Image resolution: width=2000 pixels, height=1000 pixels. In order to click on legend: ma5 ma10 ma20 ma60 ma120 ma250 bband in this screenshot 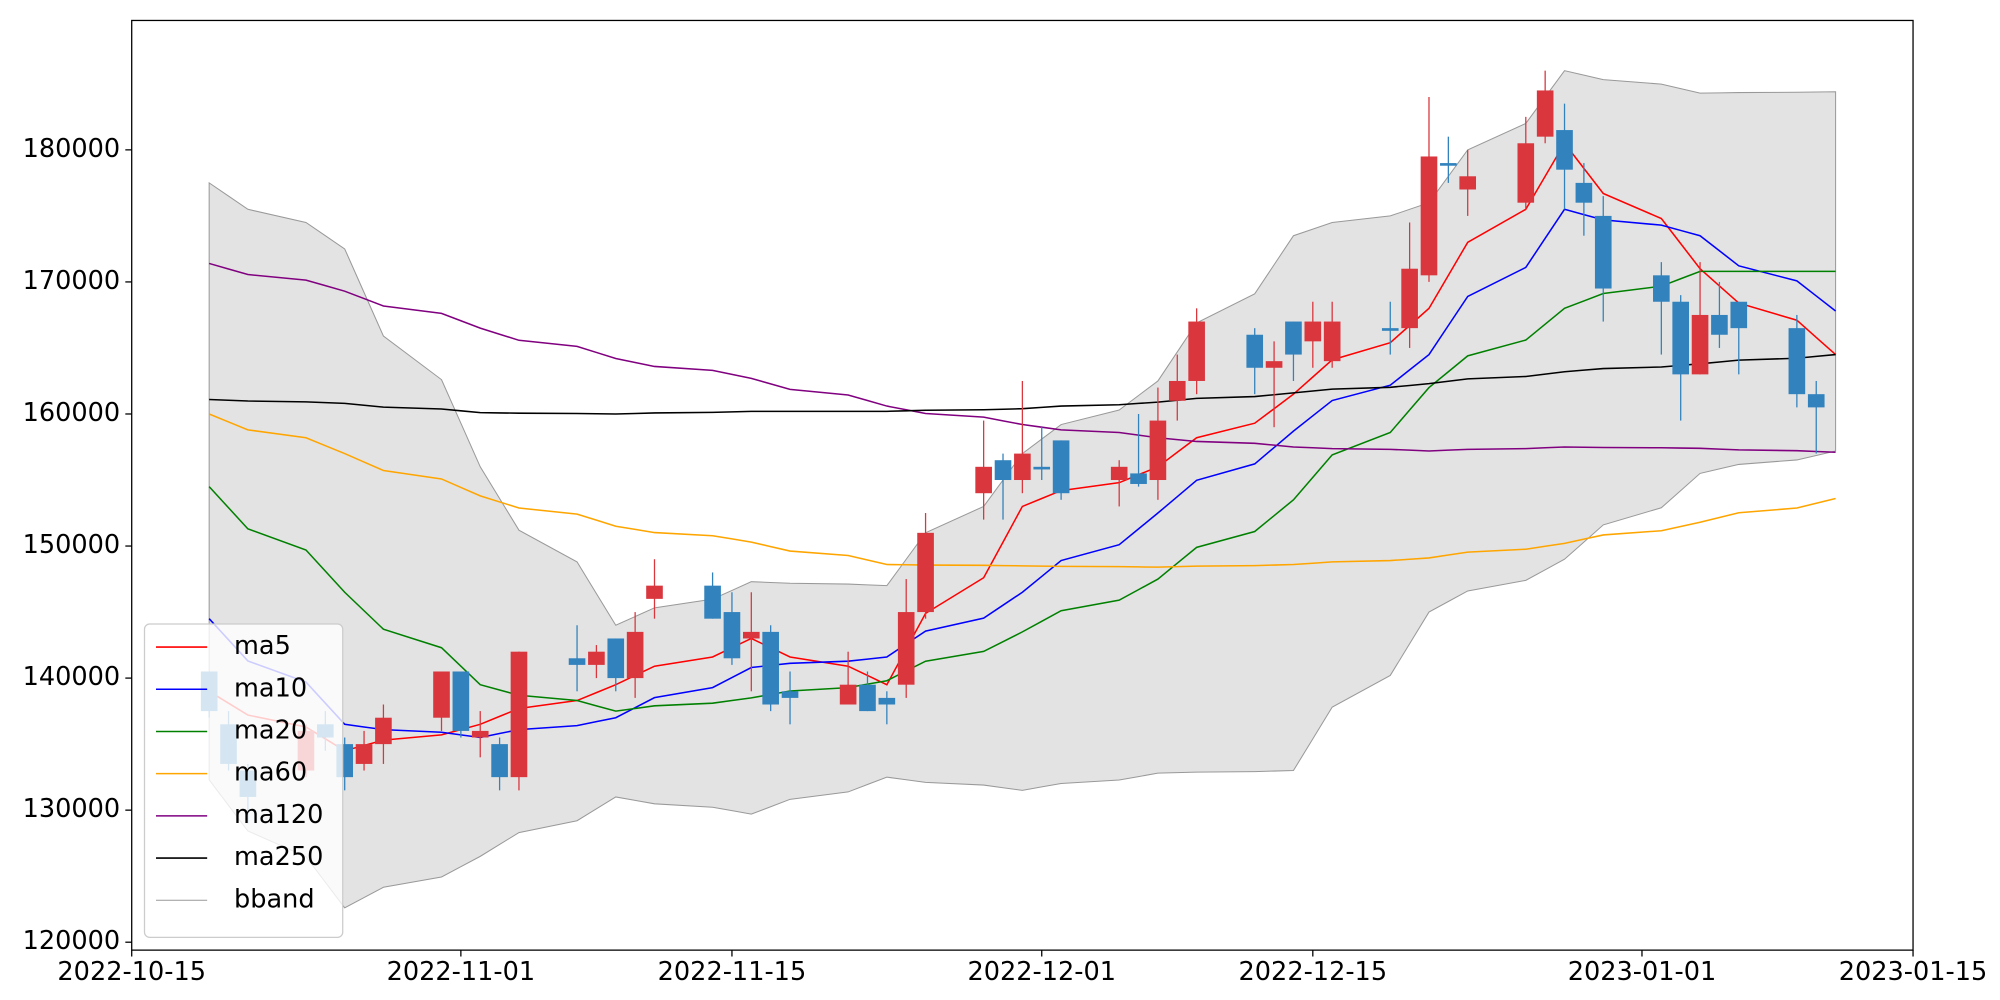, I will do `click(243, 780)`.